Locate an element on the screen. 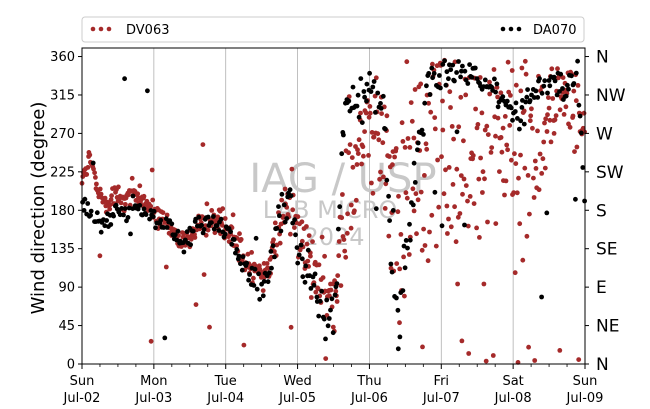 This screenshot has height=409, width=650. legend: DV063 DA070 is located at coordinates (333, 29).